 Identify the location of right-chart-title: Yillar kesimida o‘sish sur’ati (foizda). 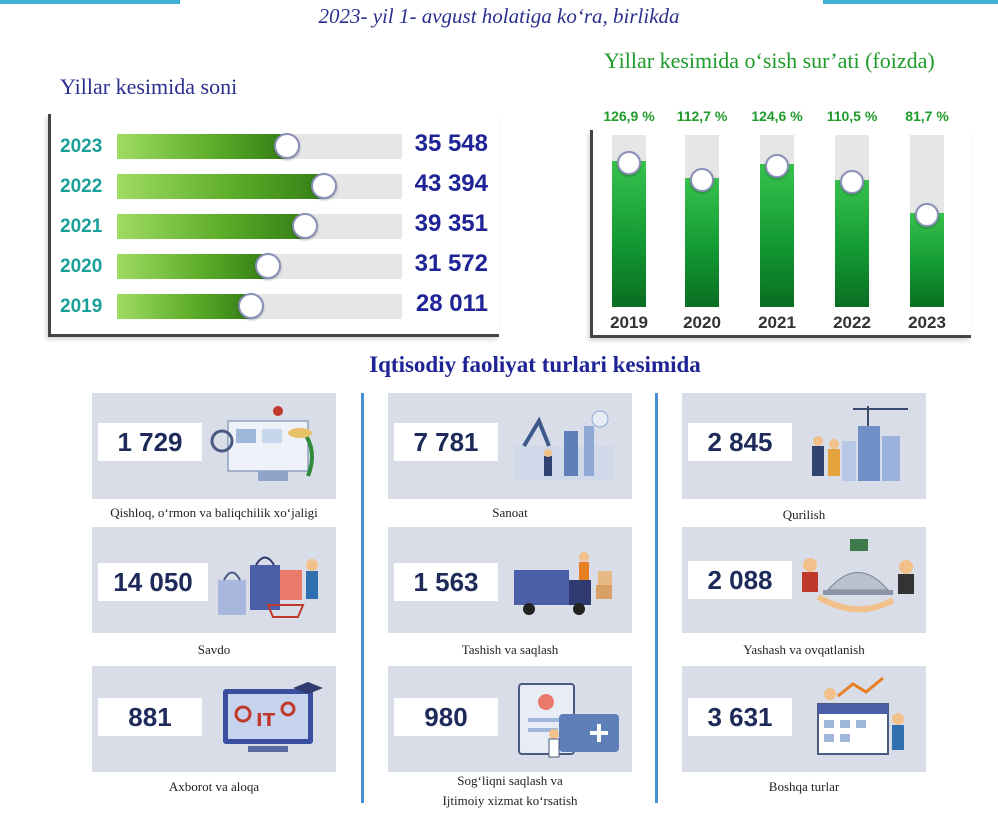
(769, 60).